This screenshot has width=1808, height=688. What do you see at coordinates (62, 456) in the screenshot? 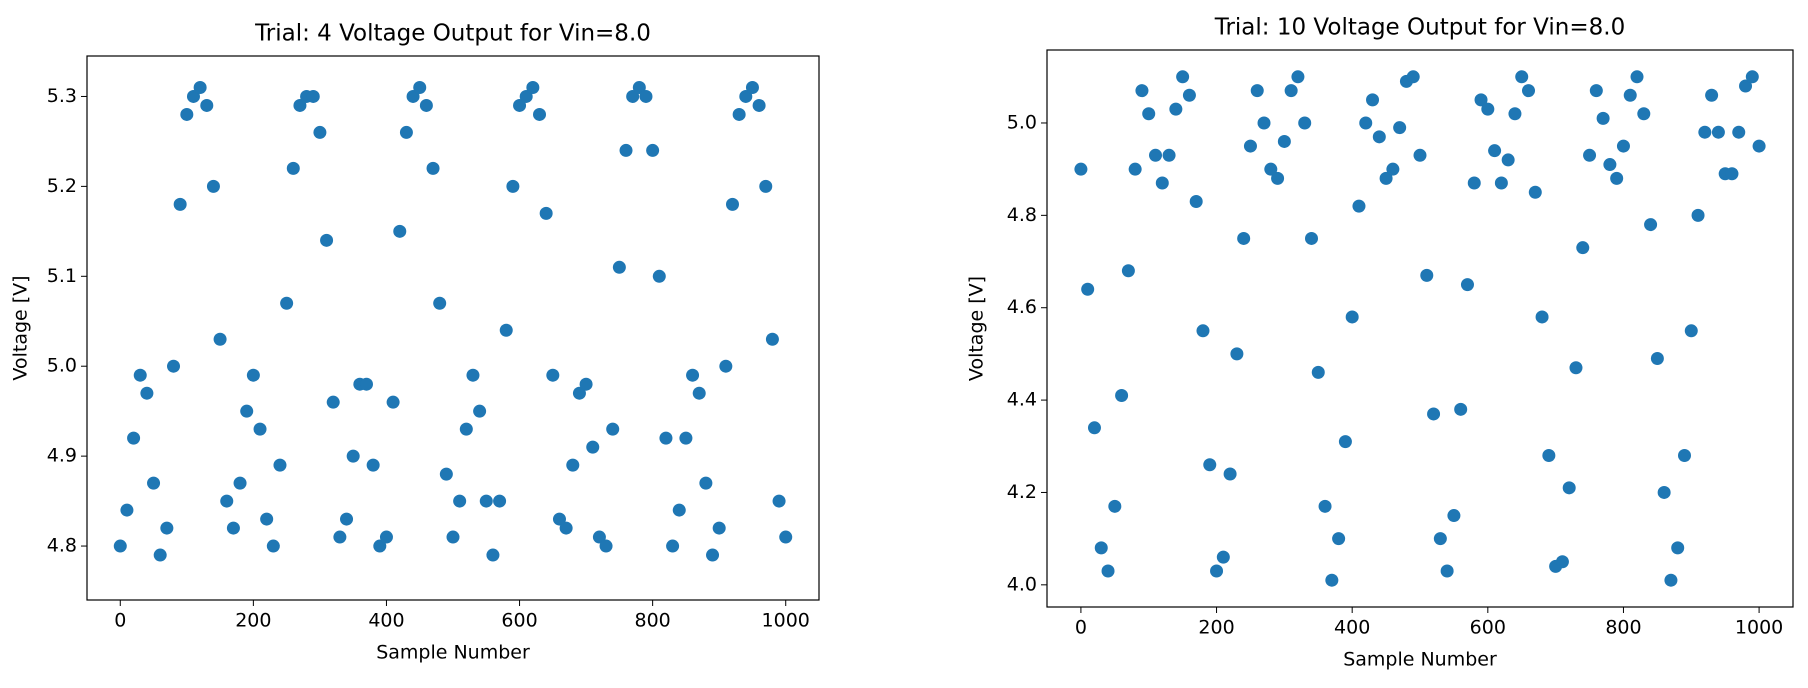
I see `y-tick-label: 4.9` at bounding box center [62, 456].